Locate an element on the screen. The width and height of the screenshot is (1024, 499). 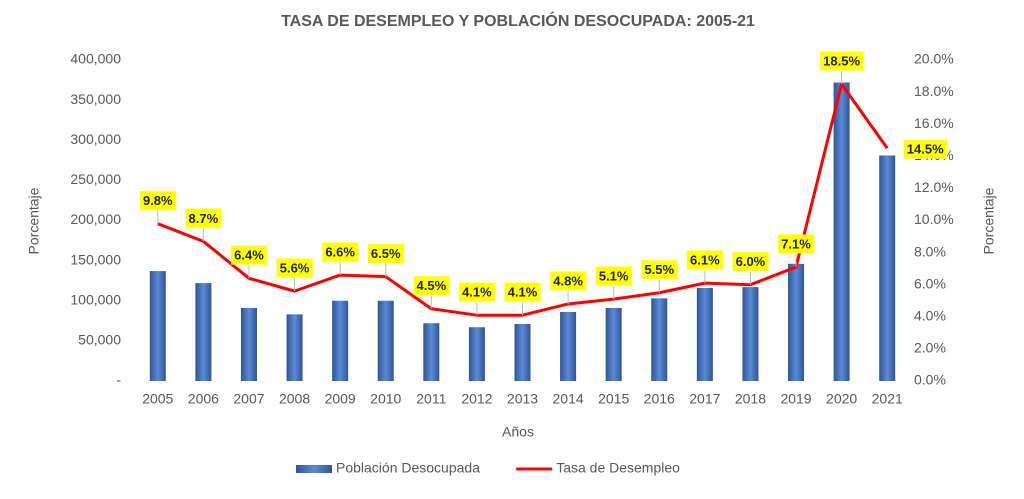
data-label: 4.5% is located at coordinates (431, 292).